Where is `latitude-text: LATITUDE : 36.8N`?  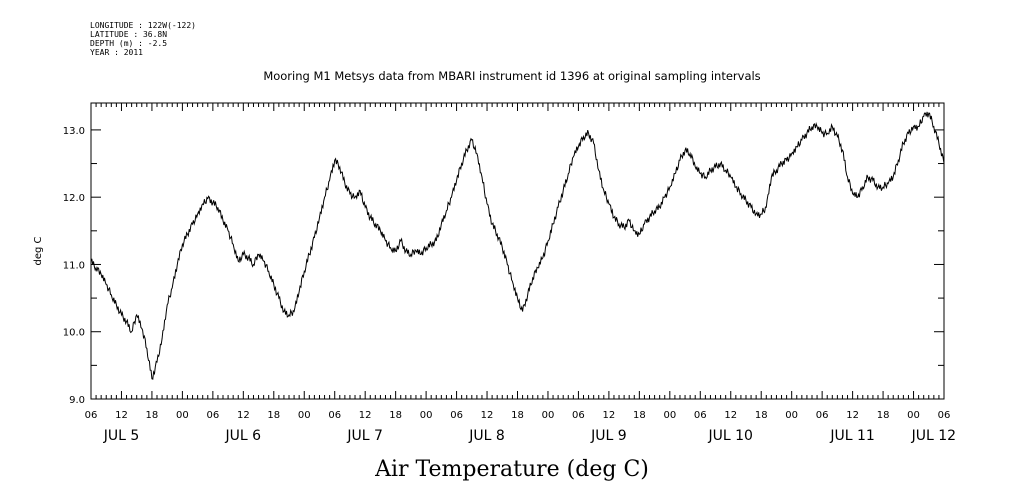
latitude-text: LATITUDE : 36.8N is located at coordinates (129, 34).